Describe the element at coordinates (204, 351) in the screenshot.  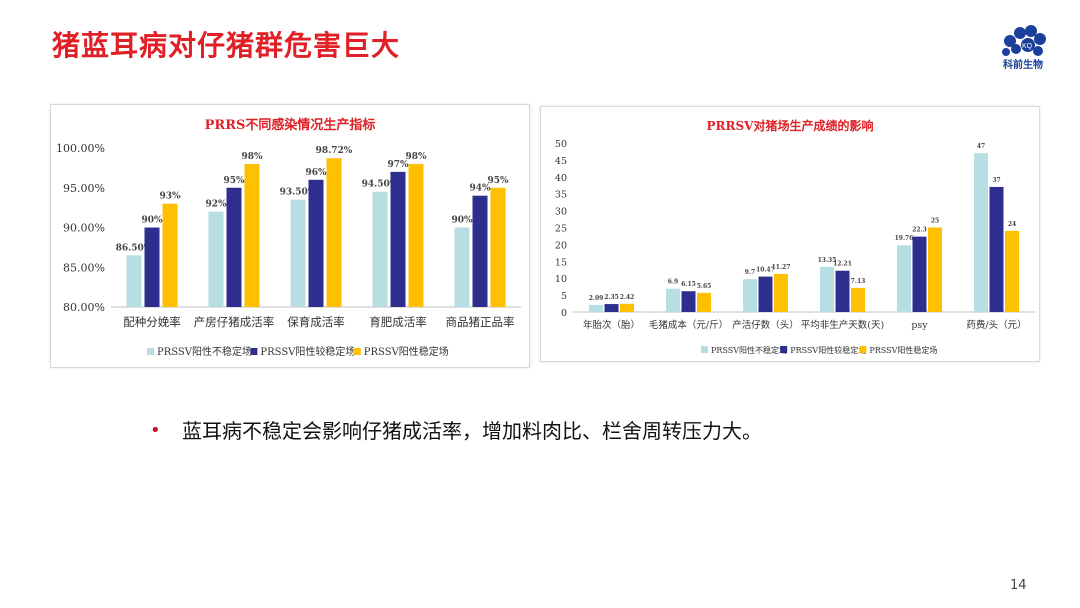
I see `legend-label: PRSSV阳性不稳定场` at that location.